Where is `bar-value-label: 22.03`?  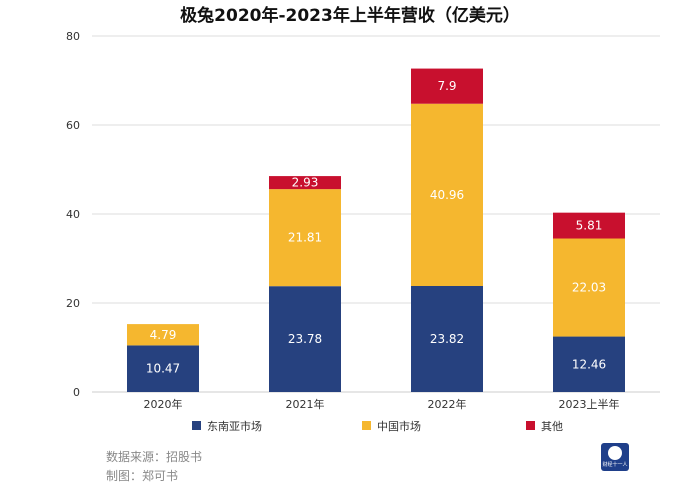 bar-value-label: 22.03 is located at coordinates (589, 288).